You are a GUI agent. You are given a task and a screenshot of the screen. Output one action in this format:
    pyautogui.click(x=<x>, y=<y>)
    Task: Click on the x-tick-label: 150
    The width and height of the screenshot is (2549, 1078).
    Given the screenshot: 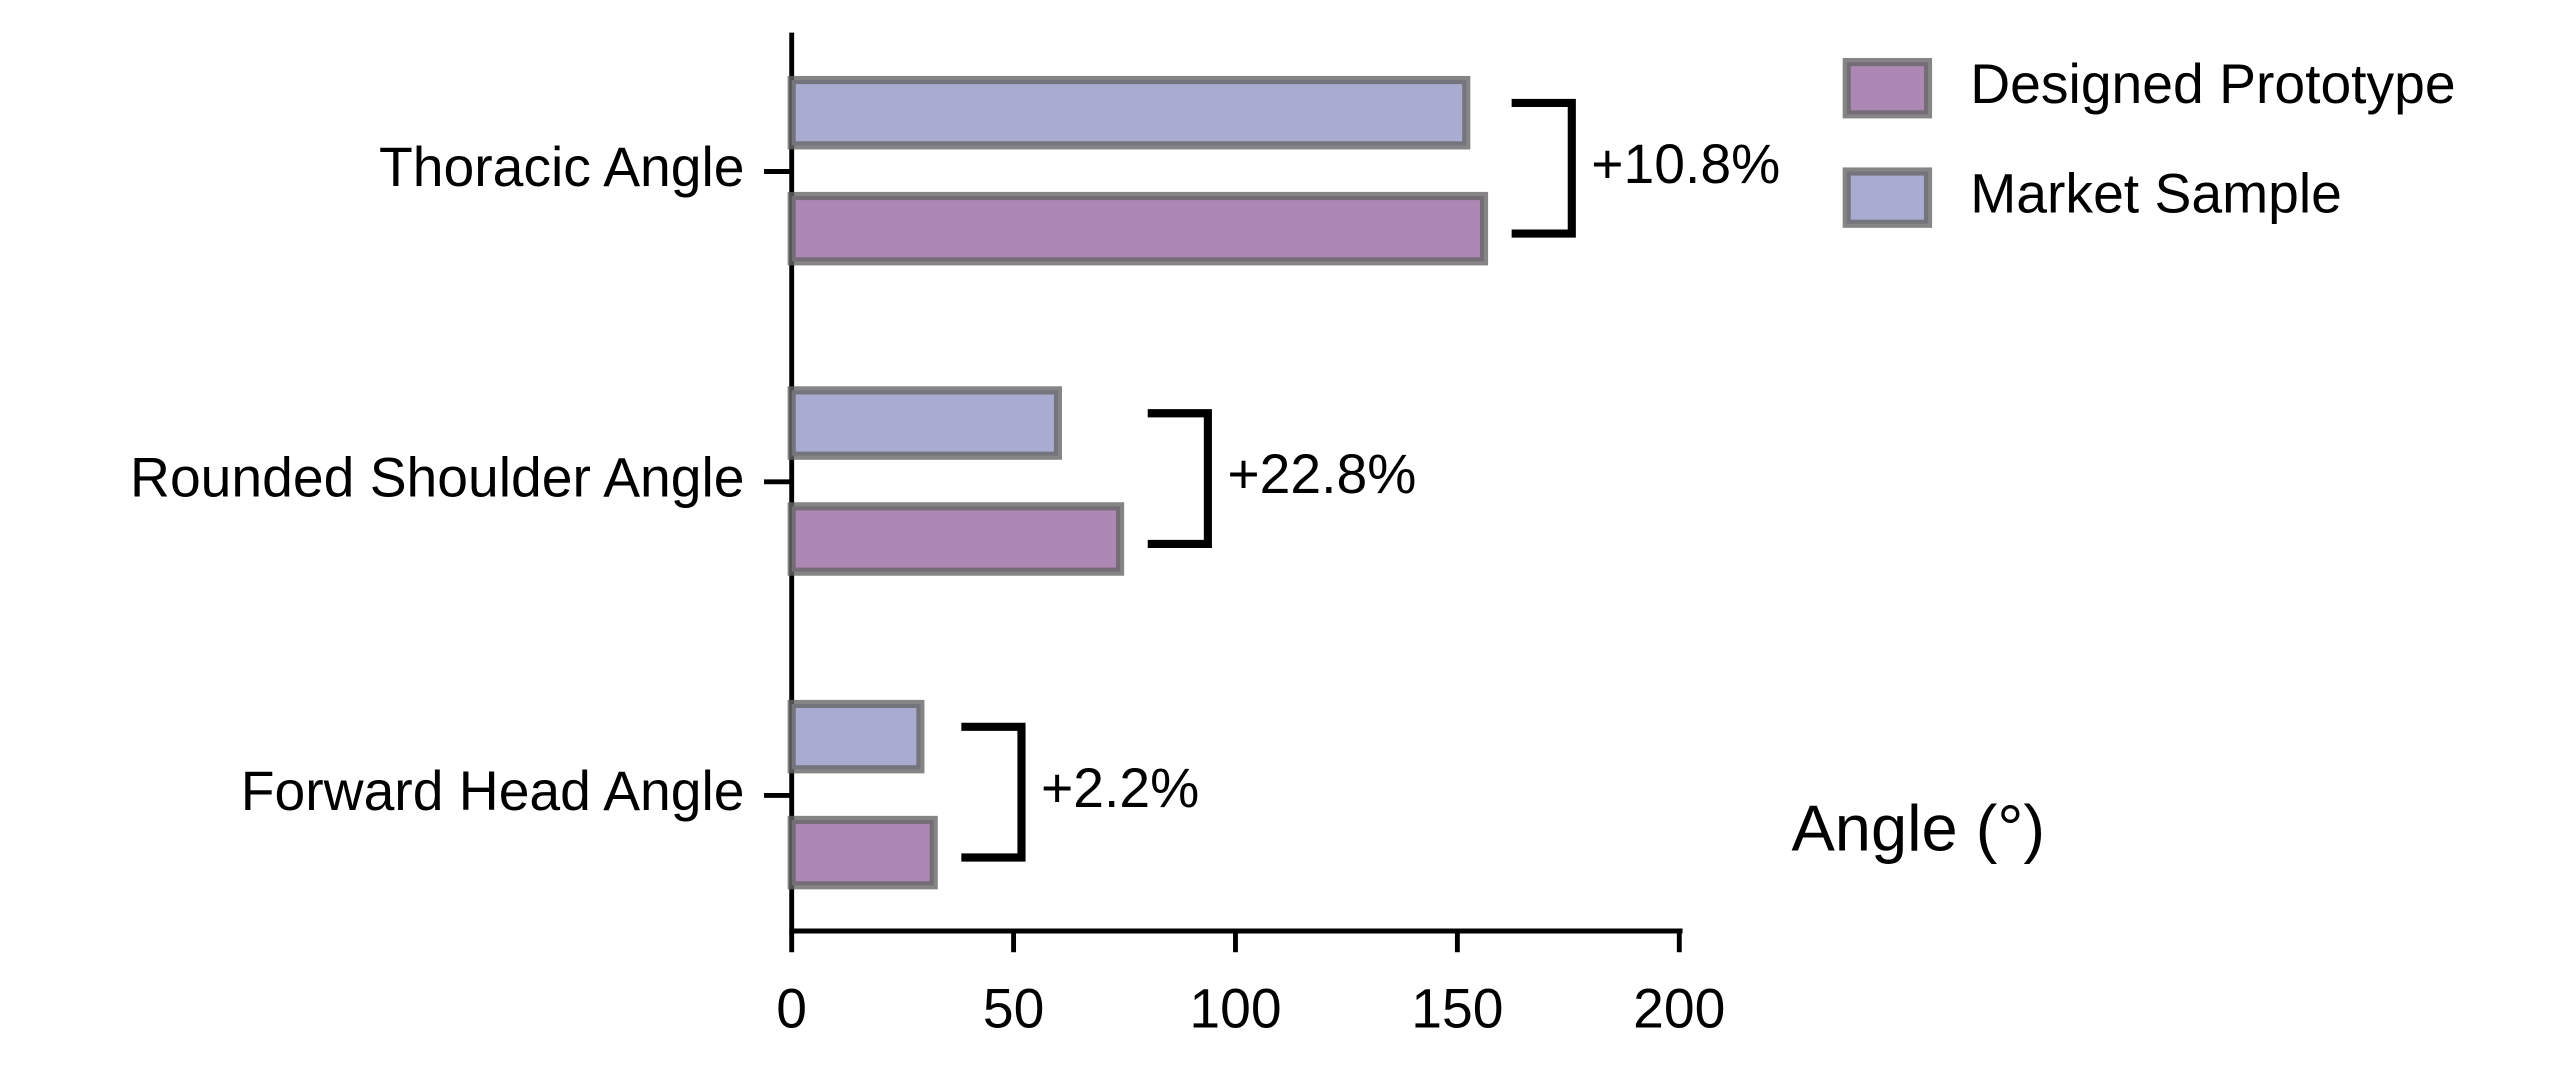 What is the action you would take?
    pyautogui.click(x=1457, y=1008)
    